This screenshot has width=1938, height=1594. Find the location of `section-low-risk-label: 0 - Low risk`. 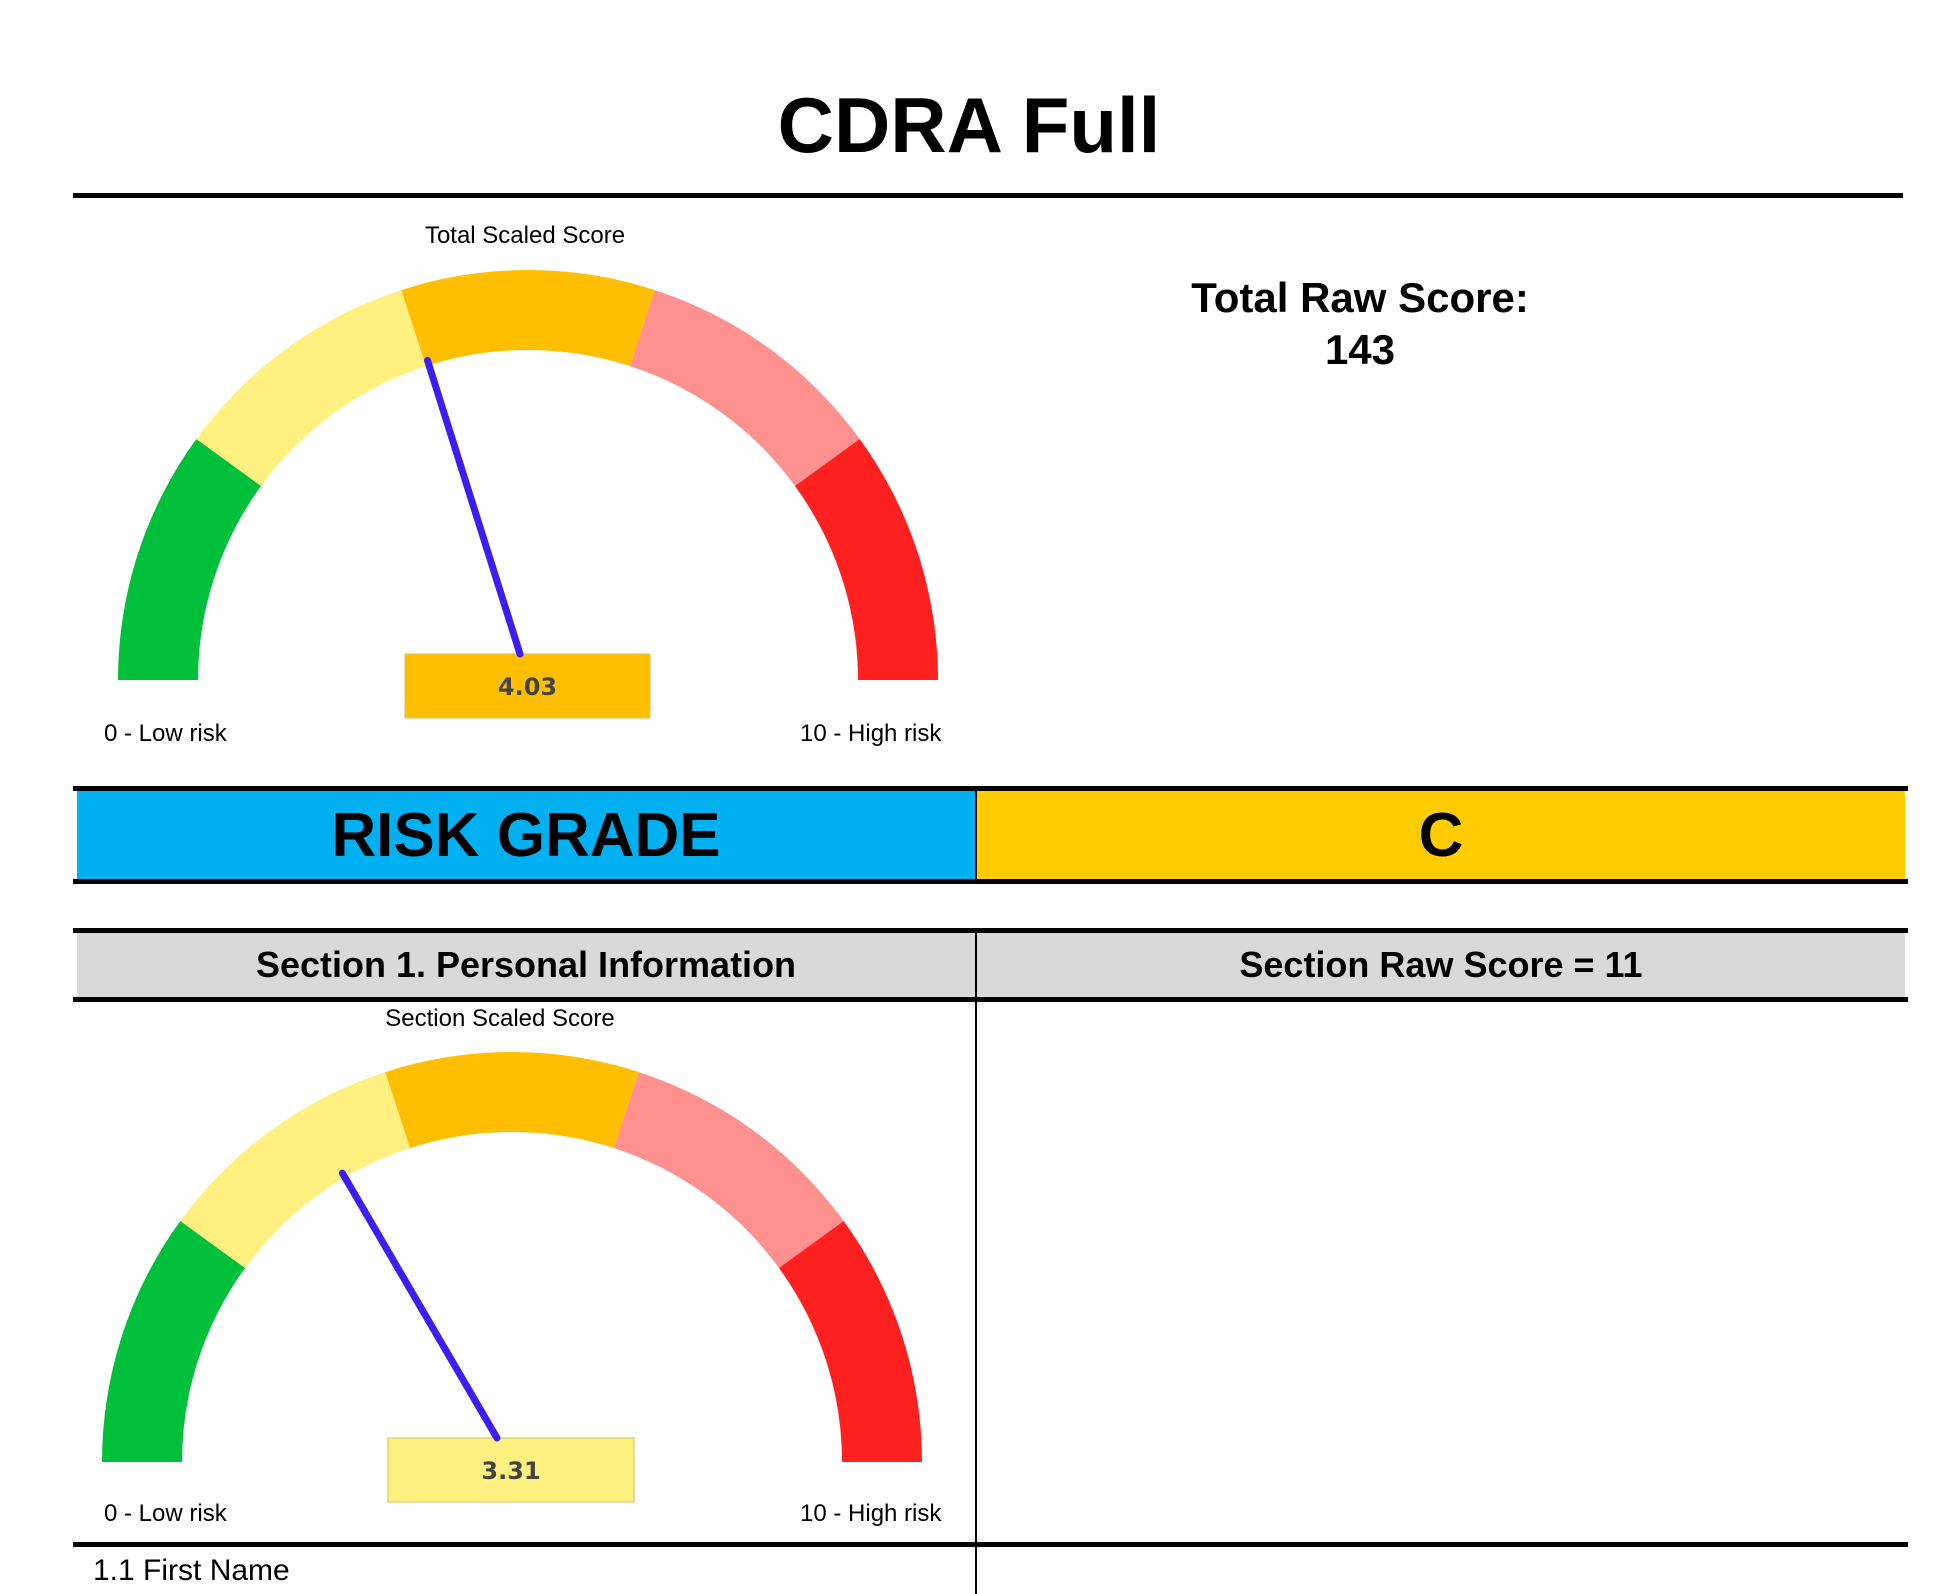

section-low-risk-label: 0 - Low risk is located at coordinates (165, 1513).